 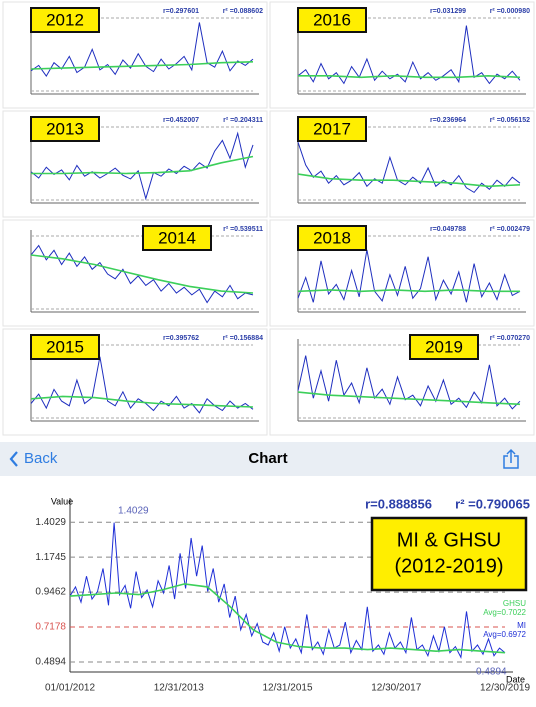 What do you see at coordinates (179, 688) in the screenshot?
I see `x-tick-label: 12/31/2013` at bounding box center [179, 688].